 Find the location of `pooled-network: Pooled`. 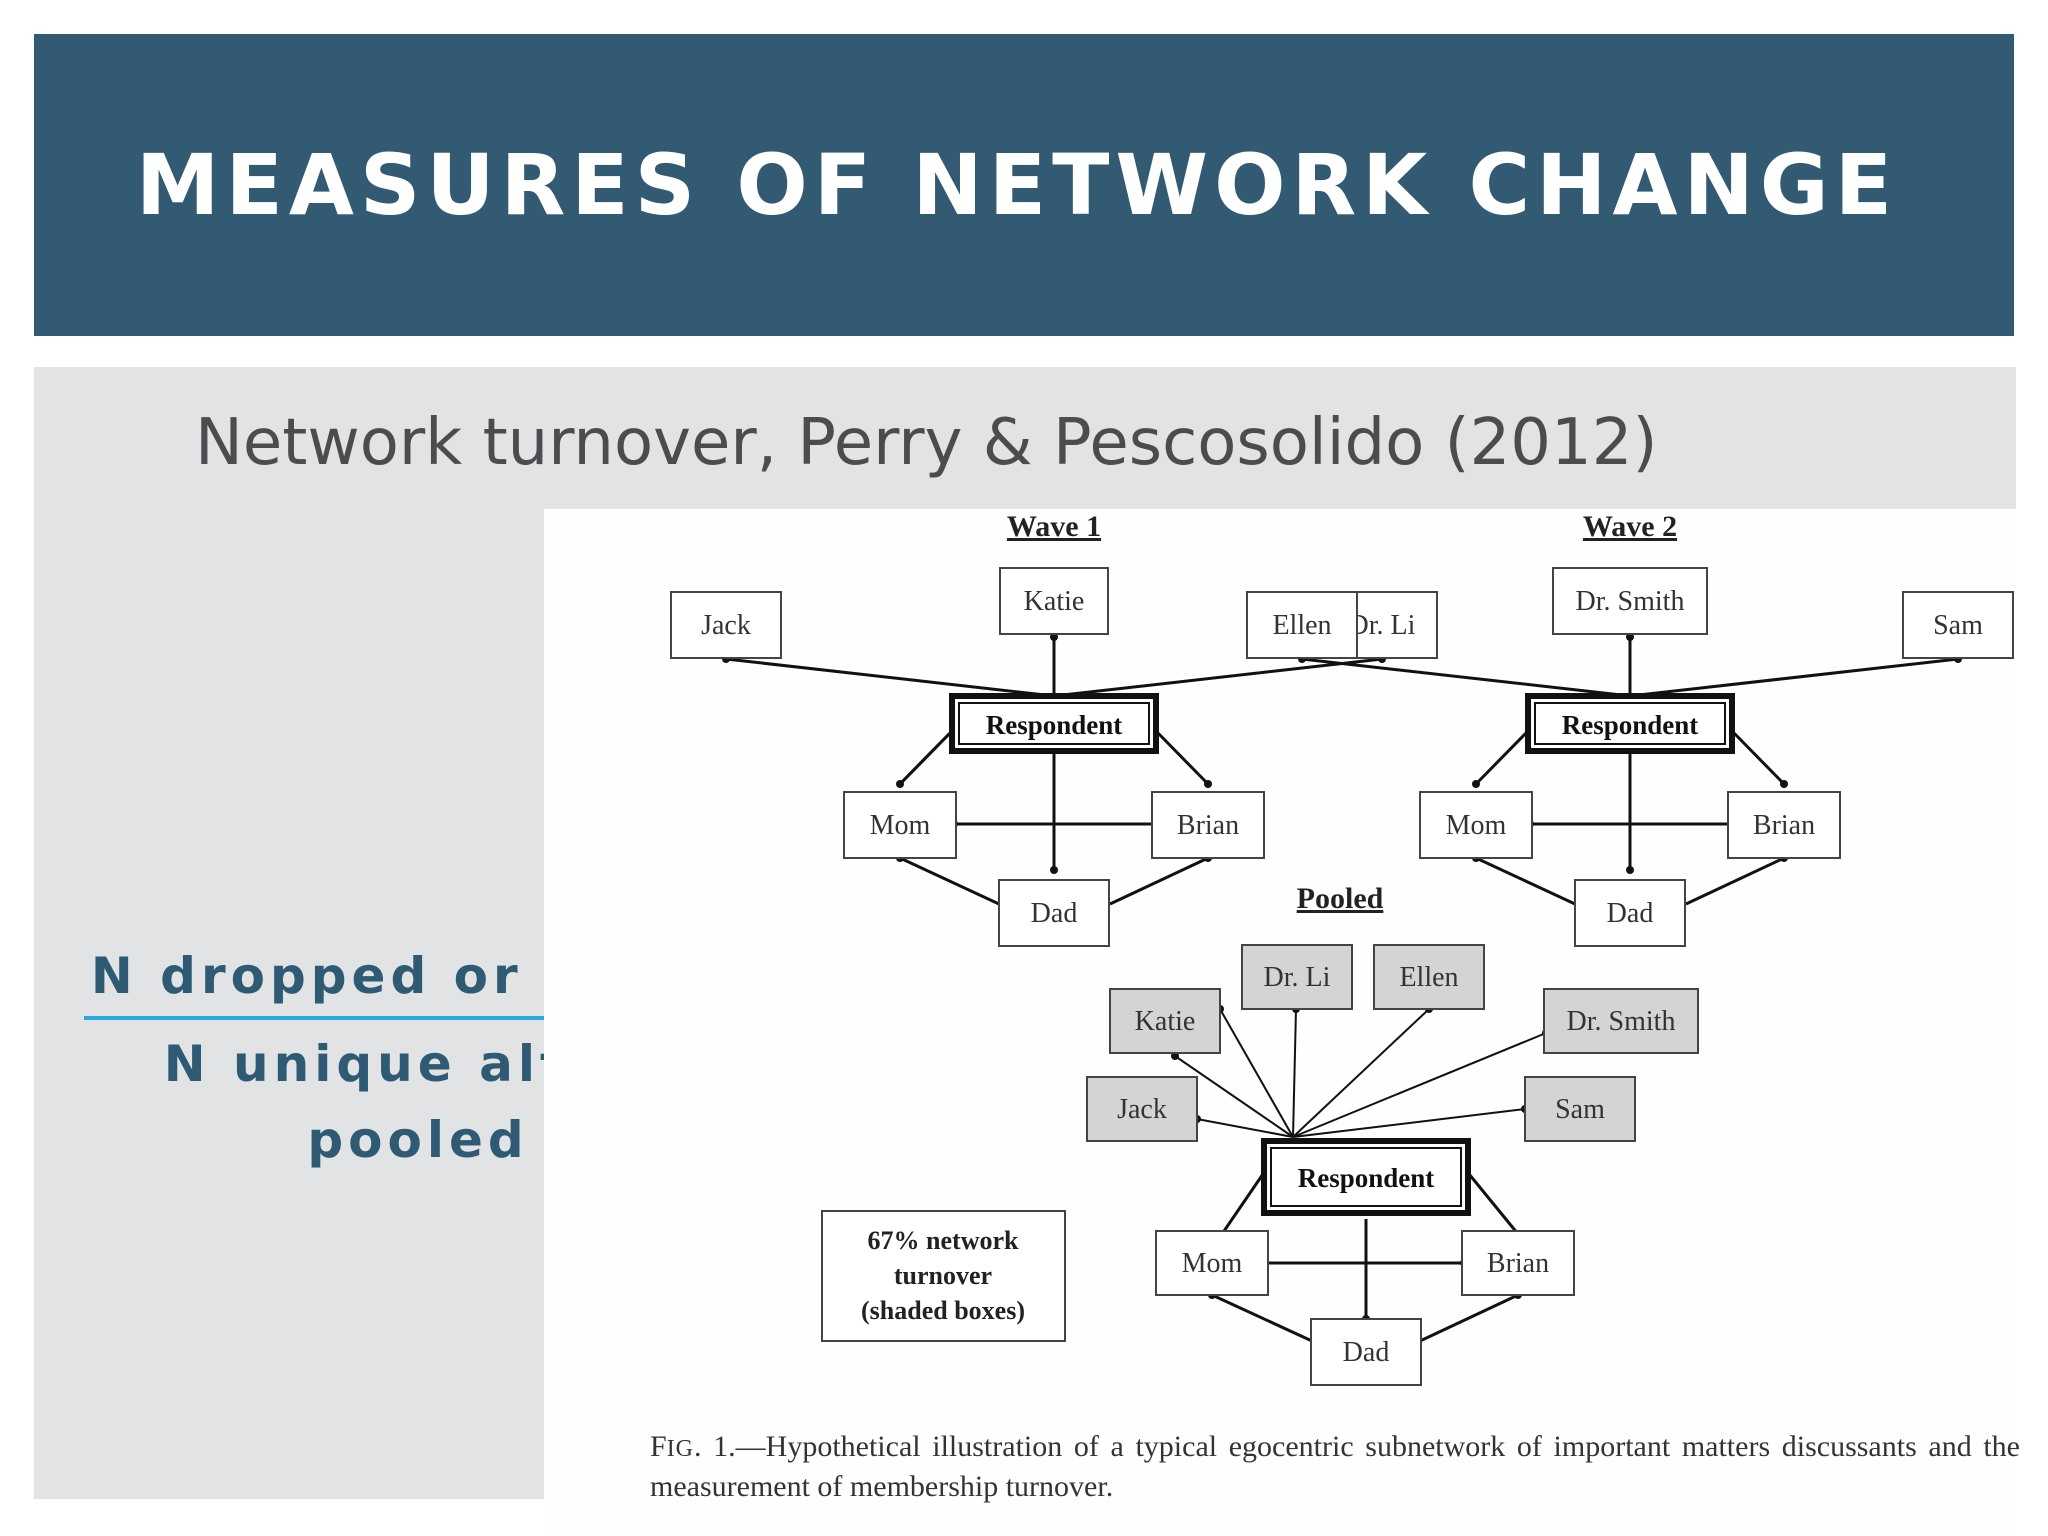

pooled-network: Pooled is located at coordinates (1392, 1134).